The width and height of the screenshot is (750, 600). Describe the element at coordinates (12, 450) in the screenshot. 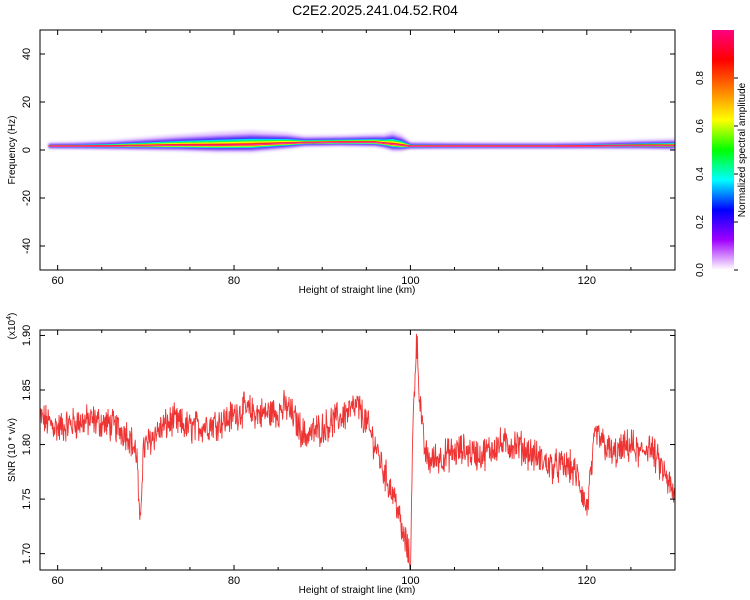

I see `snr-y-label: SNR (10 * v/v)` at that location.